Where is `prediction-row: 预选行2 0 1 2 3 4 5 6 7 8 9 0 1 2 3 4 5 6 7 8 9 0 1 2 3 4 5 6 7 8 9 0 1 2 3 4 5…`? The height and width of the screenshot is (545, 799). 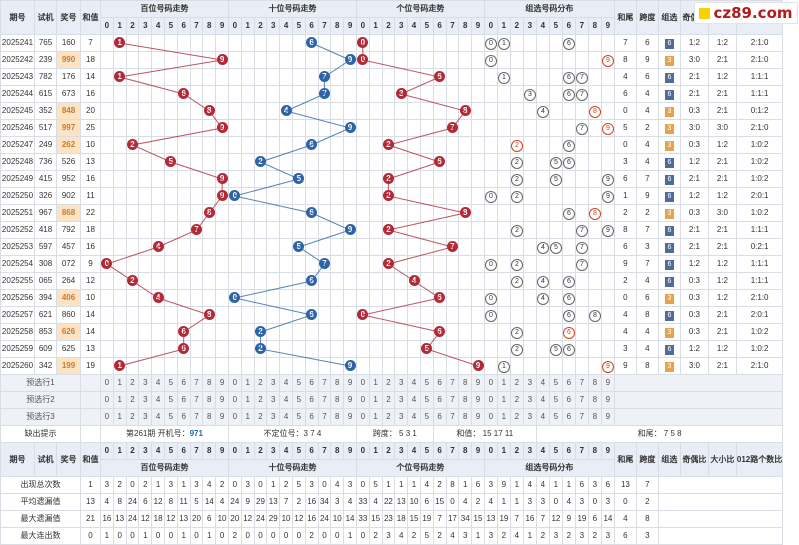
prediction-row: 预选行2 0 1 2 3 4 5 6 7 8 9 0 1 2 3 4 5 6 7 8 9 0 1 2 3 4 5 6 7 8 9 0 1 2 3 4 5… is located at coordinates (392, 400).